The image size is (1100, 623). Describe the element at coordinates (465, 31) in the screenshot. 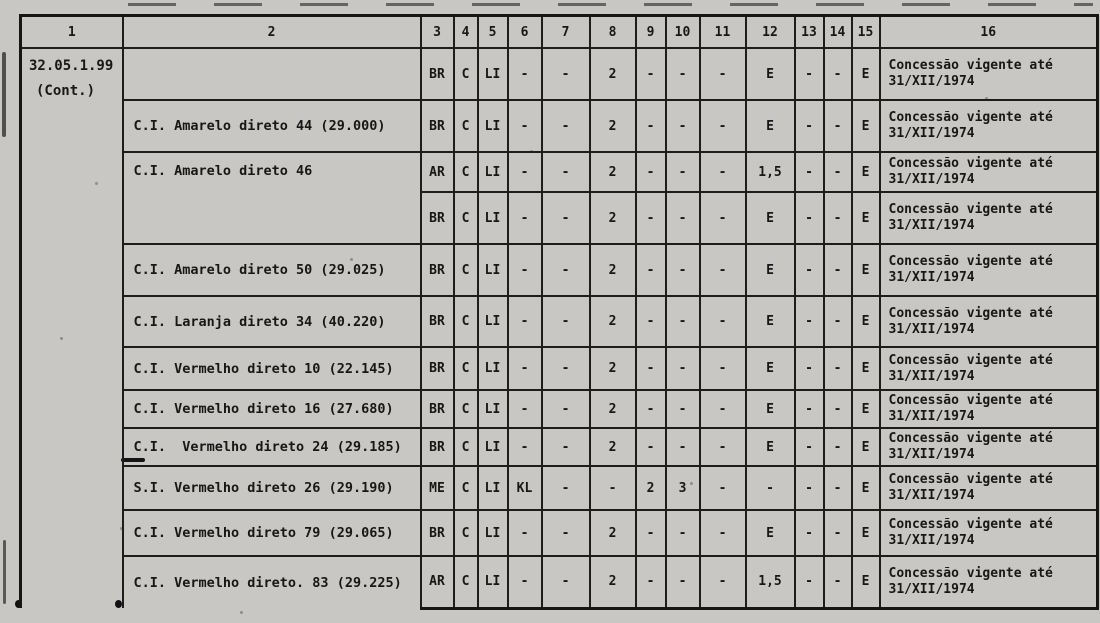

I see `col-header-4: 4` at that location.